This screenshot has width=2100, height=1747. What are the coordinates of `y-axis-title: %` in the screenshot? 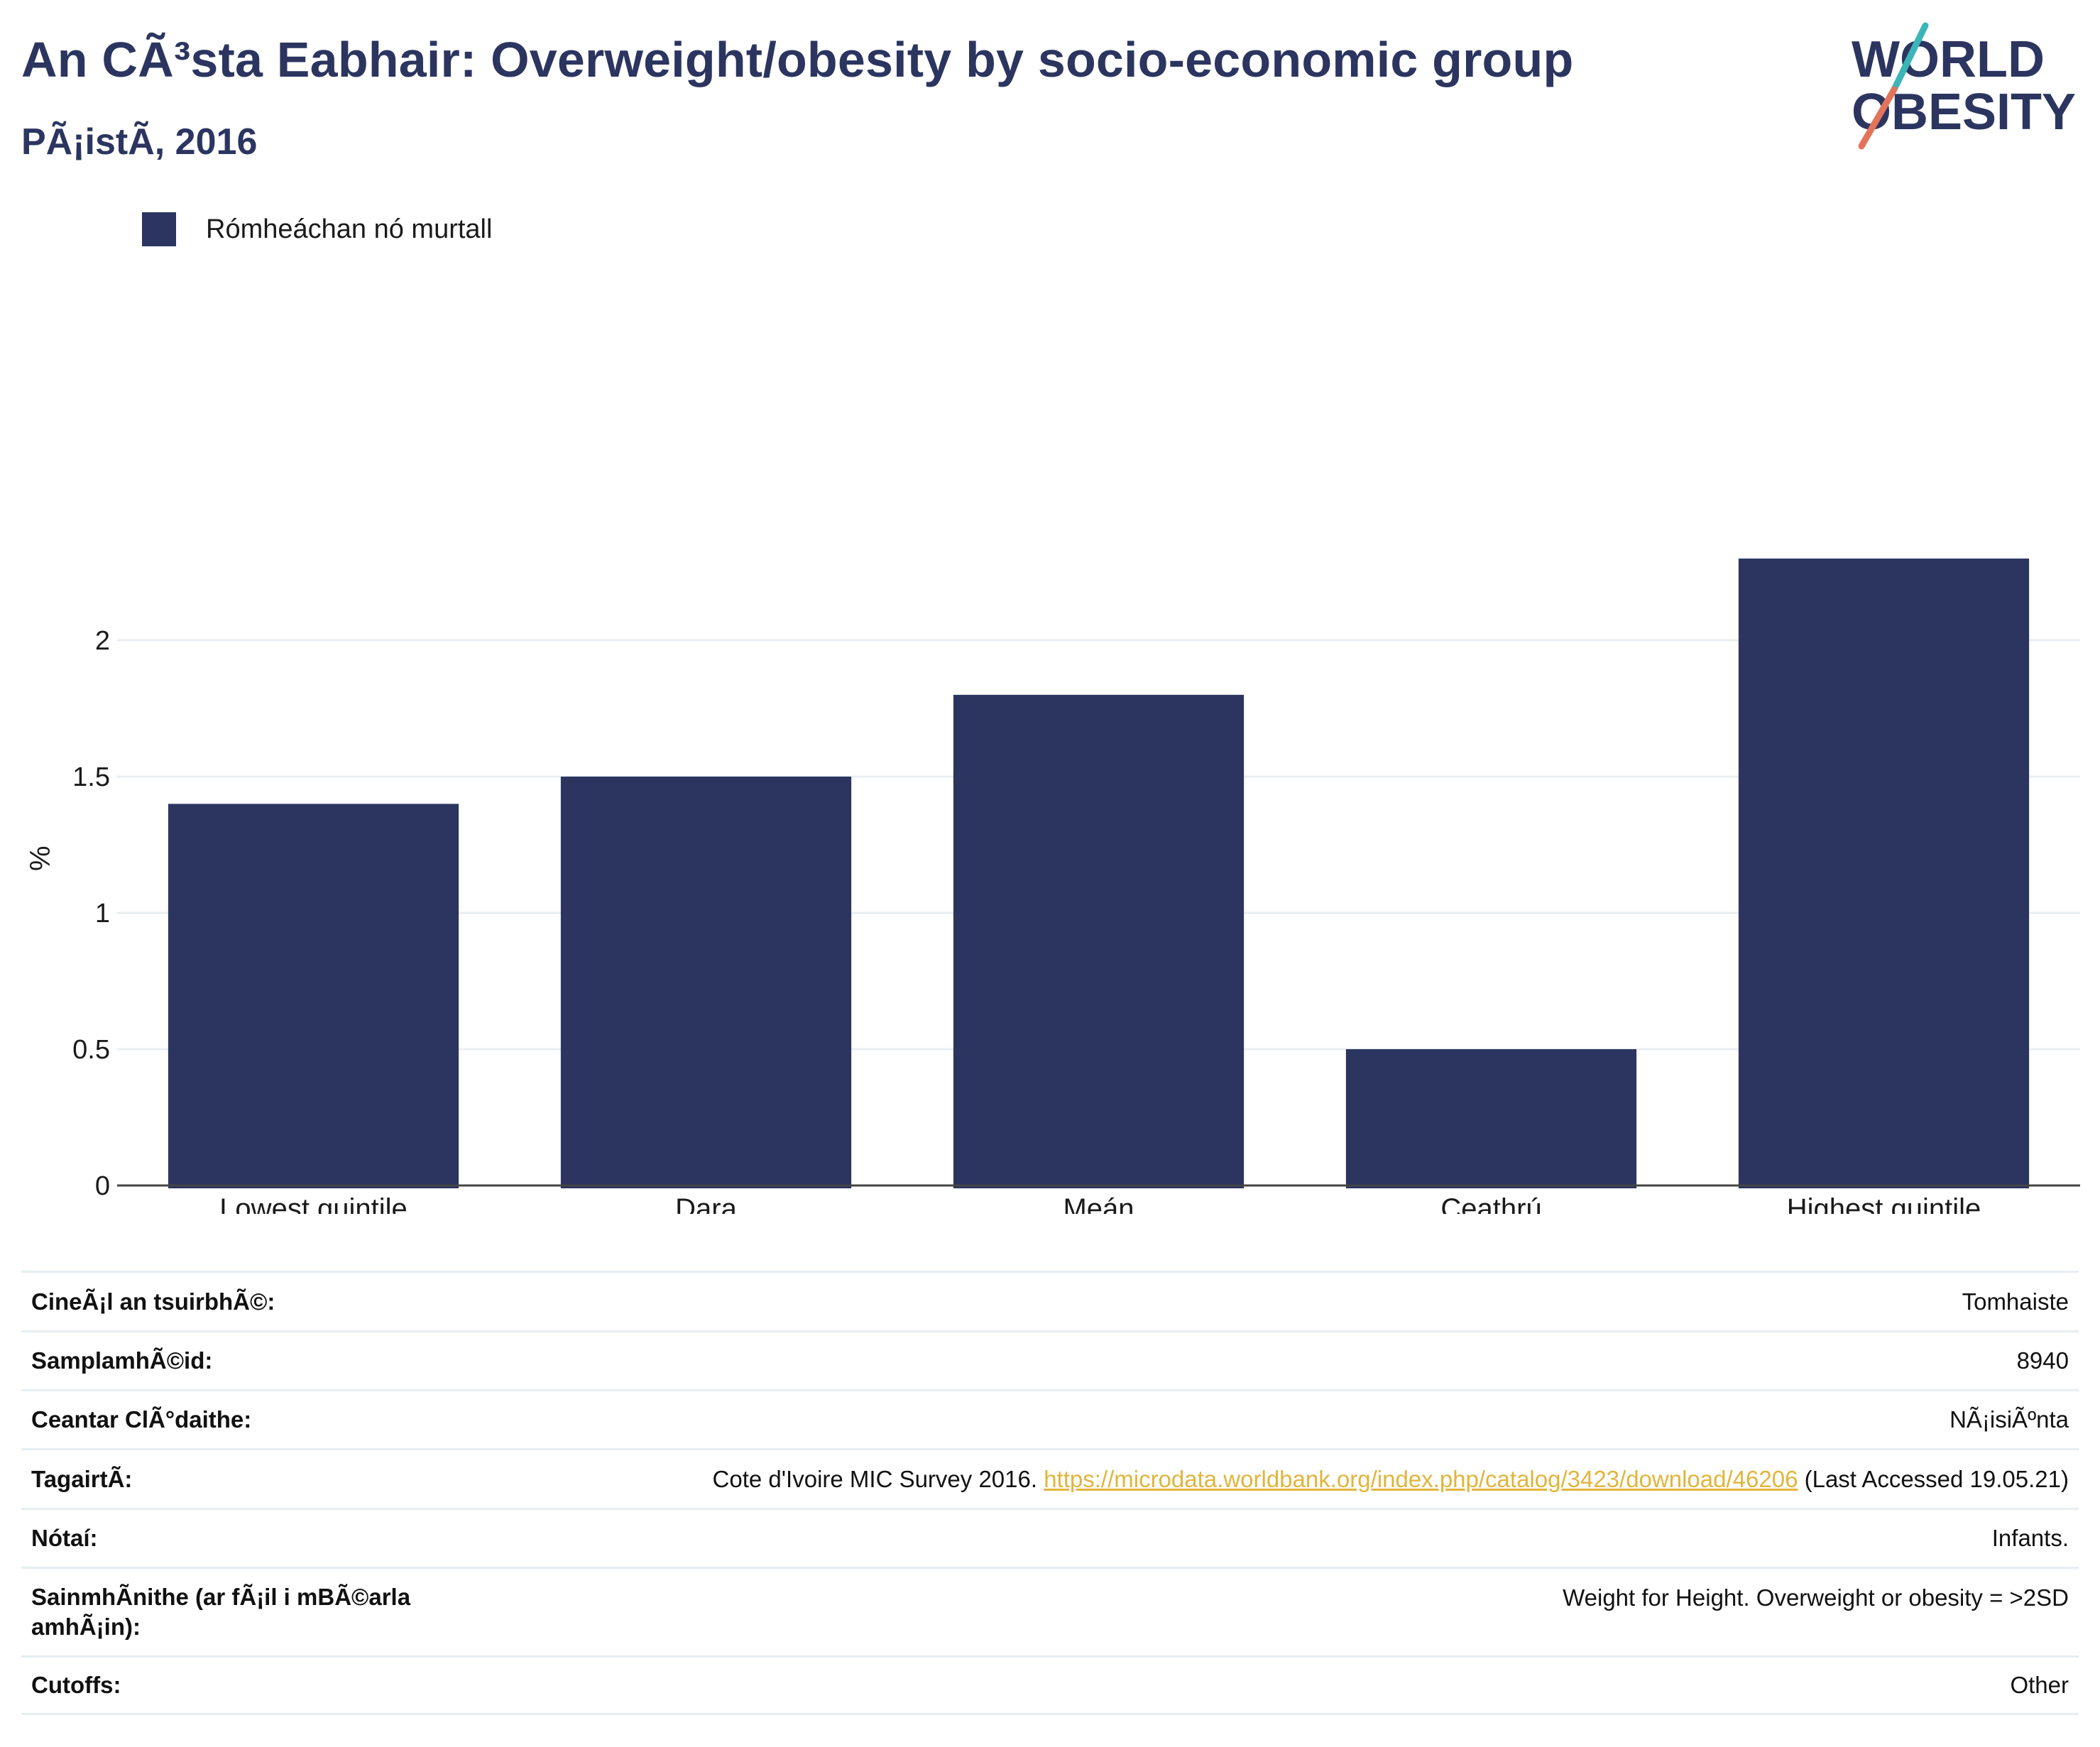 It's located at (40, 858).